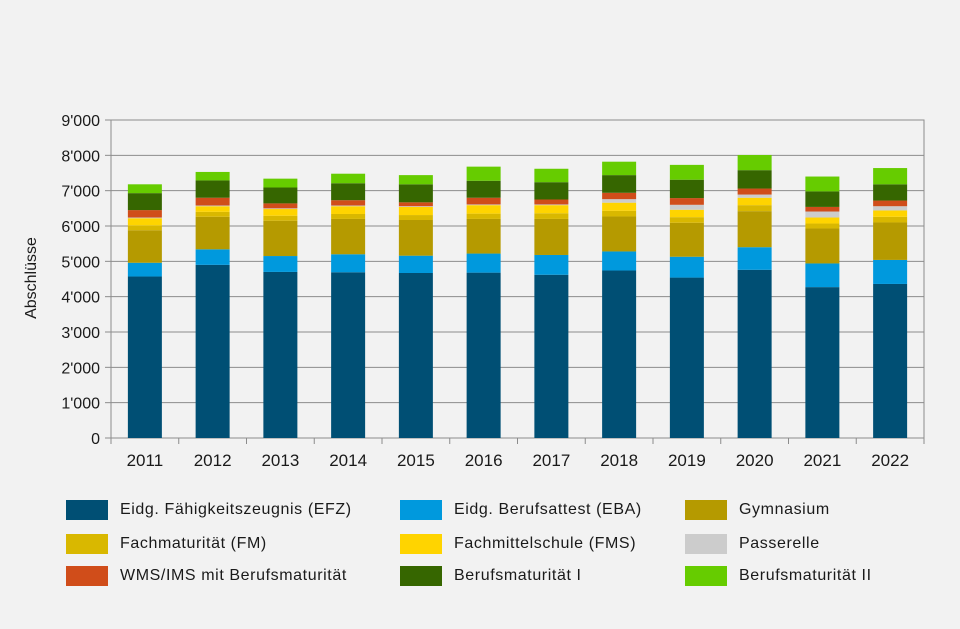  What do you see at coordinates (280, 212) in the screenshot?
I see `bar-segment-fachmittelschule-fms-2013` at bounding box center [280, 212].